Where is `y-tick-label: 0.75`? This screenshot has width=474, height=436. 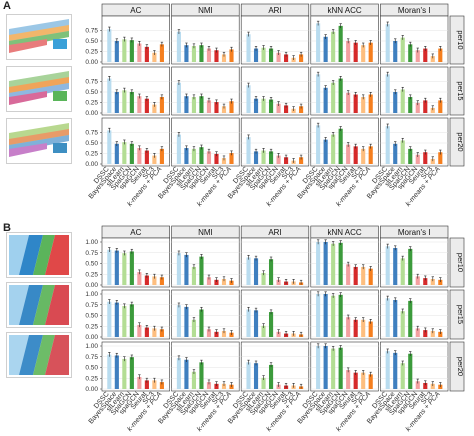
y-tick-label: 0.75 is located at coordinates (91, 357).